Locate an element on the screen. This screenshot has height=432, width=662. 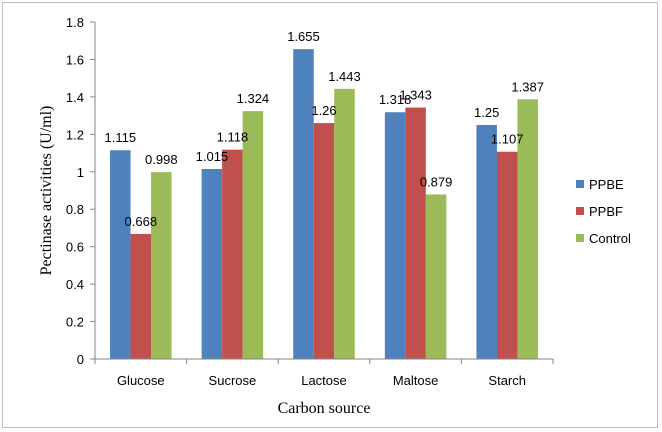
bar-control-starch is located at coordinates (527, 229).